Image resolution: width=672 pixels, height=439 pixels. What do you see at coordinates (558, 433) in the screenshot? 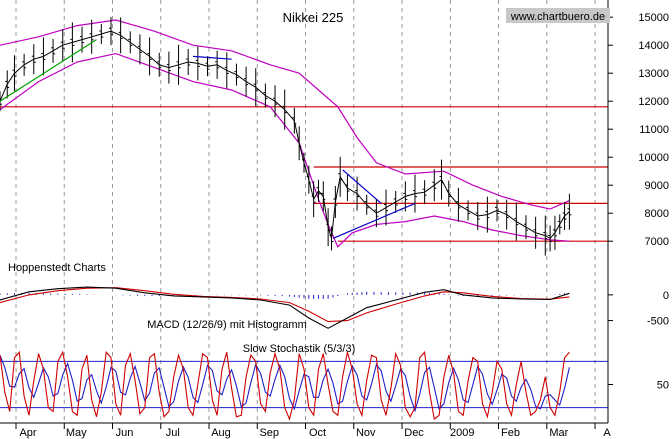
I see `x-tick-label: Mar` at bounding box center [558, 433].